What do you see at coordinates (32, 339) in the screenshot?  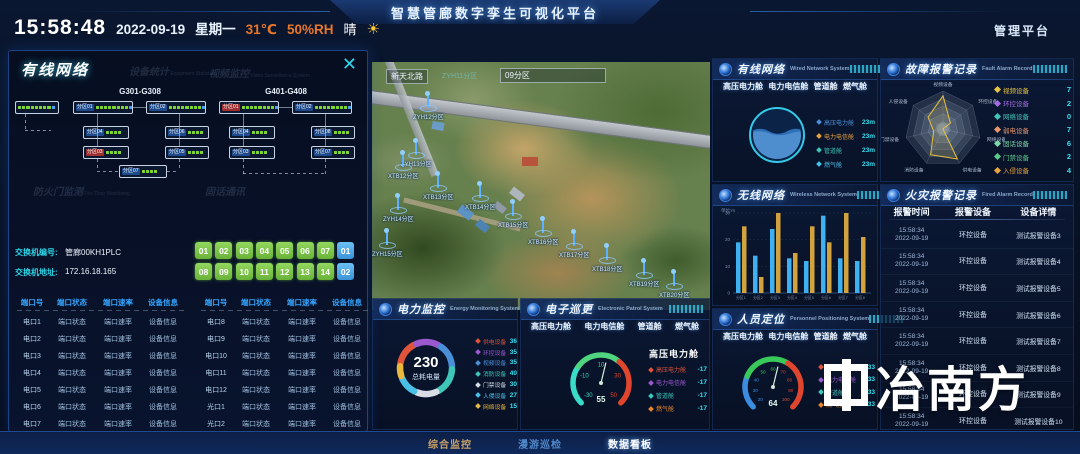 I see `port-name: 电口2` at bounding box center [32, 339].